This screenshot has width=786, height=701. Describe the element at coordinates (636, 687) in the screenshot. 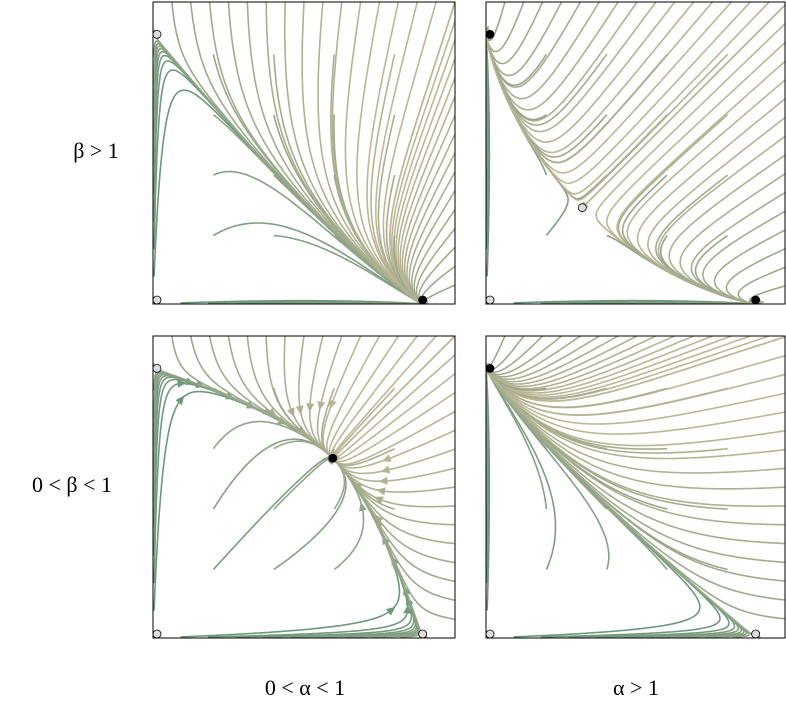

I see `column-label: α > 1` at that location.